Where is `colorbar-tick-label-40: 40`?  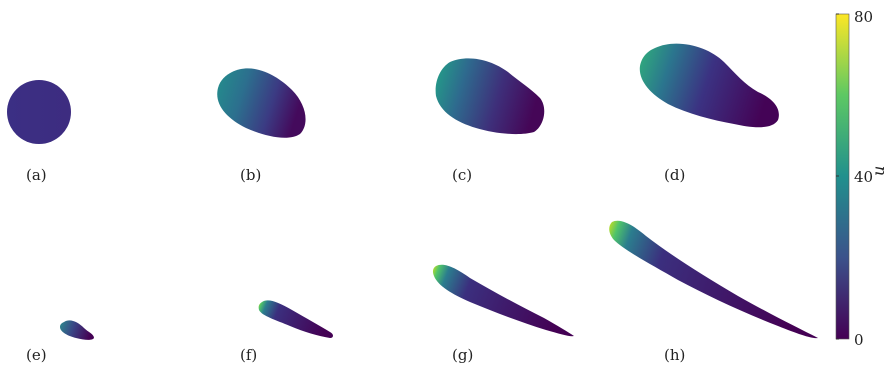 colorbar-tick-label-40: 40 is located at coordinates (863, 177).